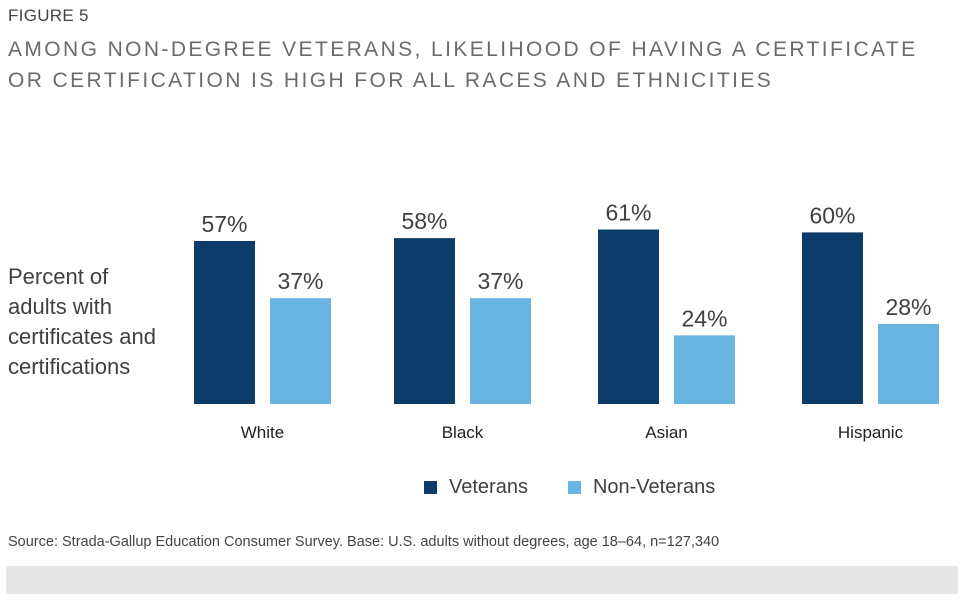 This screenshot has width=974, height=602. I want to click on category-label-hispanic: Hispanic, so click(871, 432).